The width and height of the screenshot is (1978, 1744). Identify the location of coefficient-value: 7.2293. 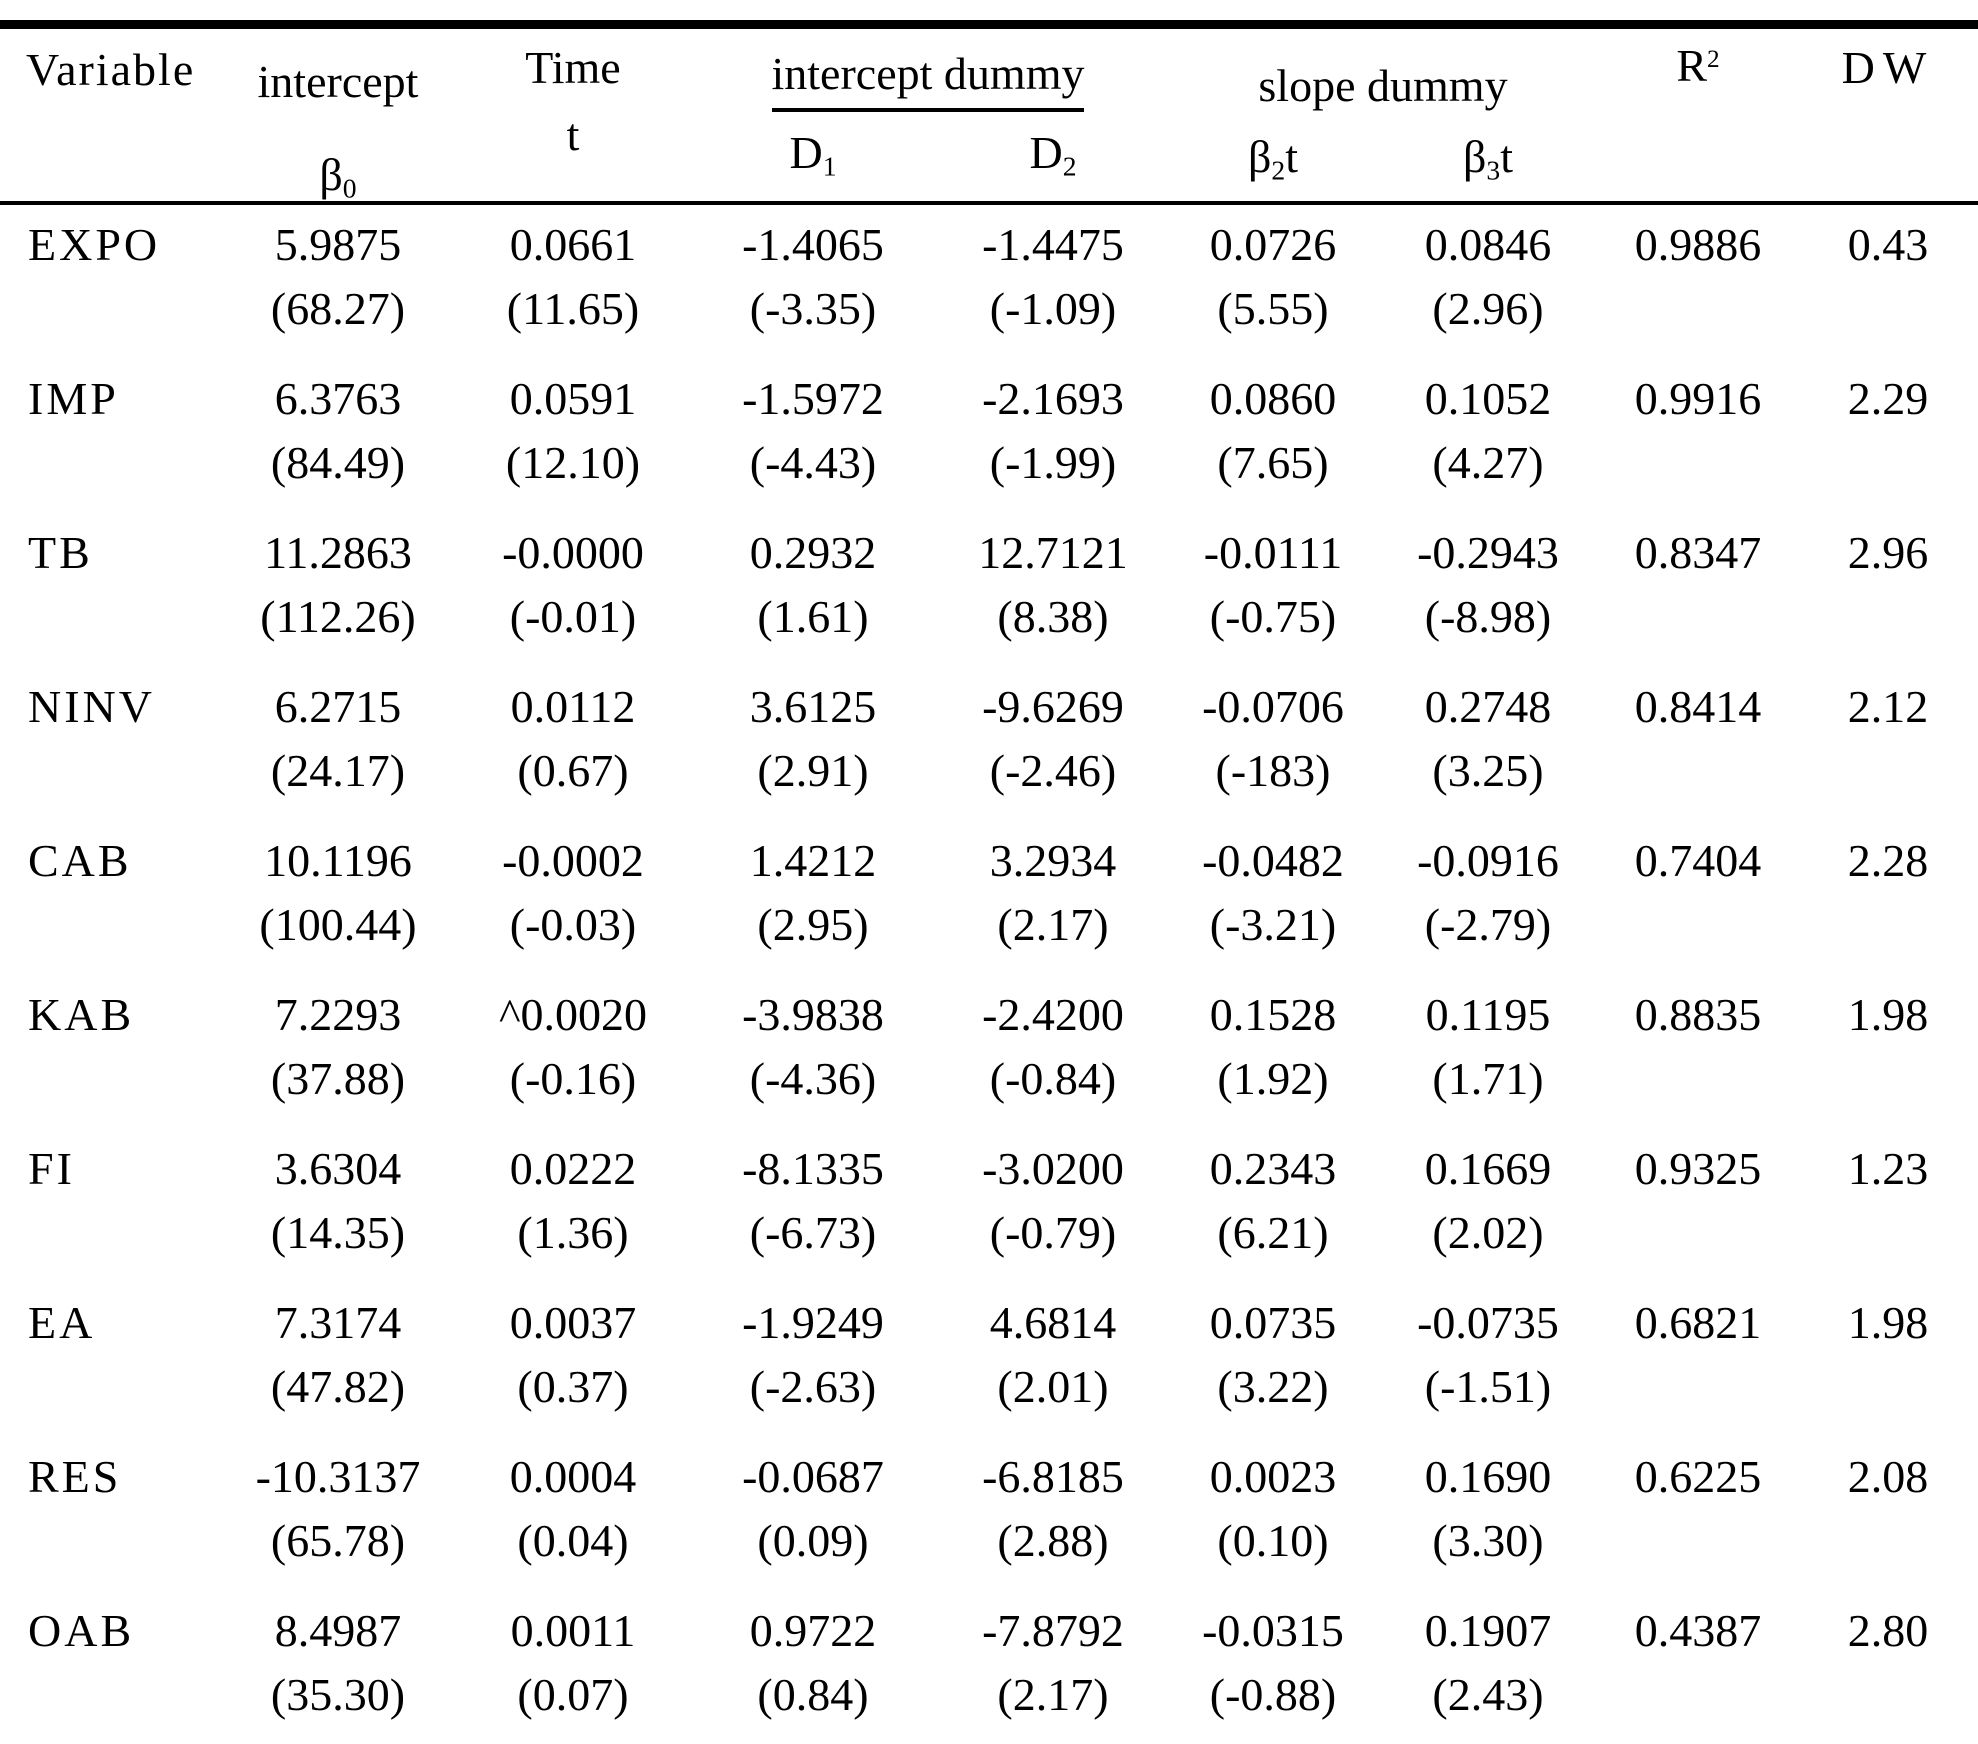
(338, 1014).